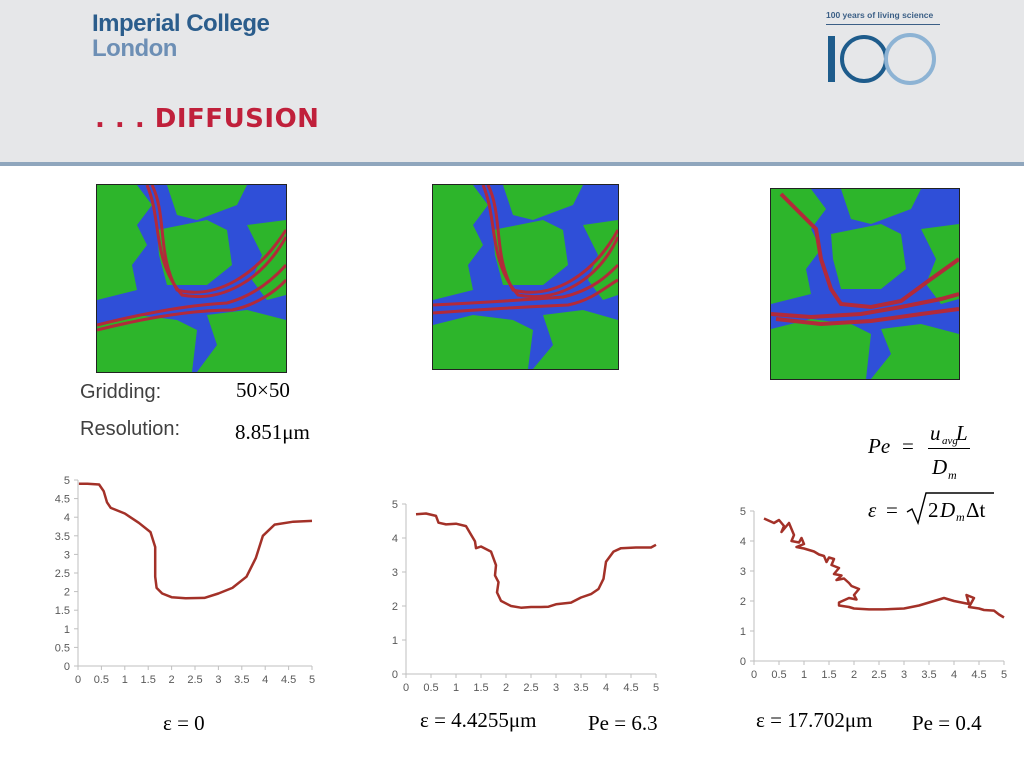 This screenshot has height=768, width=1024. What do you see at coordinates (949, 448) in the screenshot?
I see `pe-fraction-bar` at bounding box center [949, 448].